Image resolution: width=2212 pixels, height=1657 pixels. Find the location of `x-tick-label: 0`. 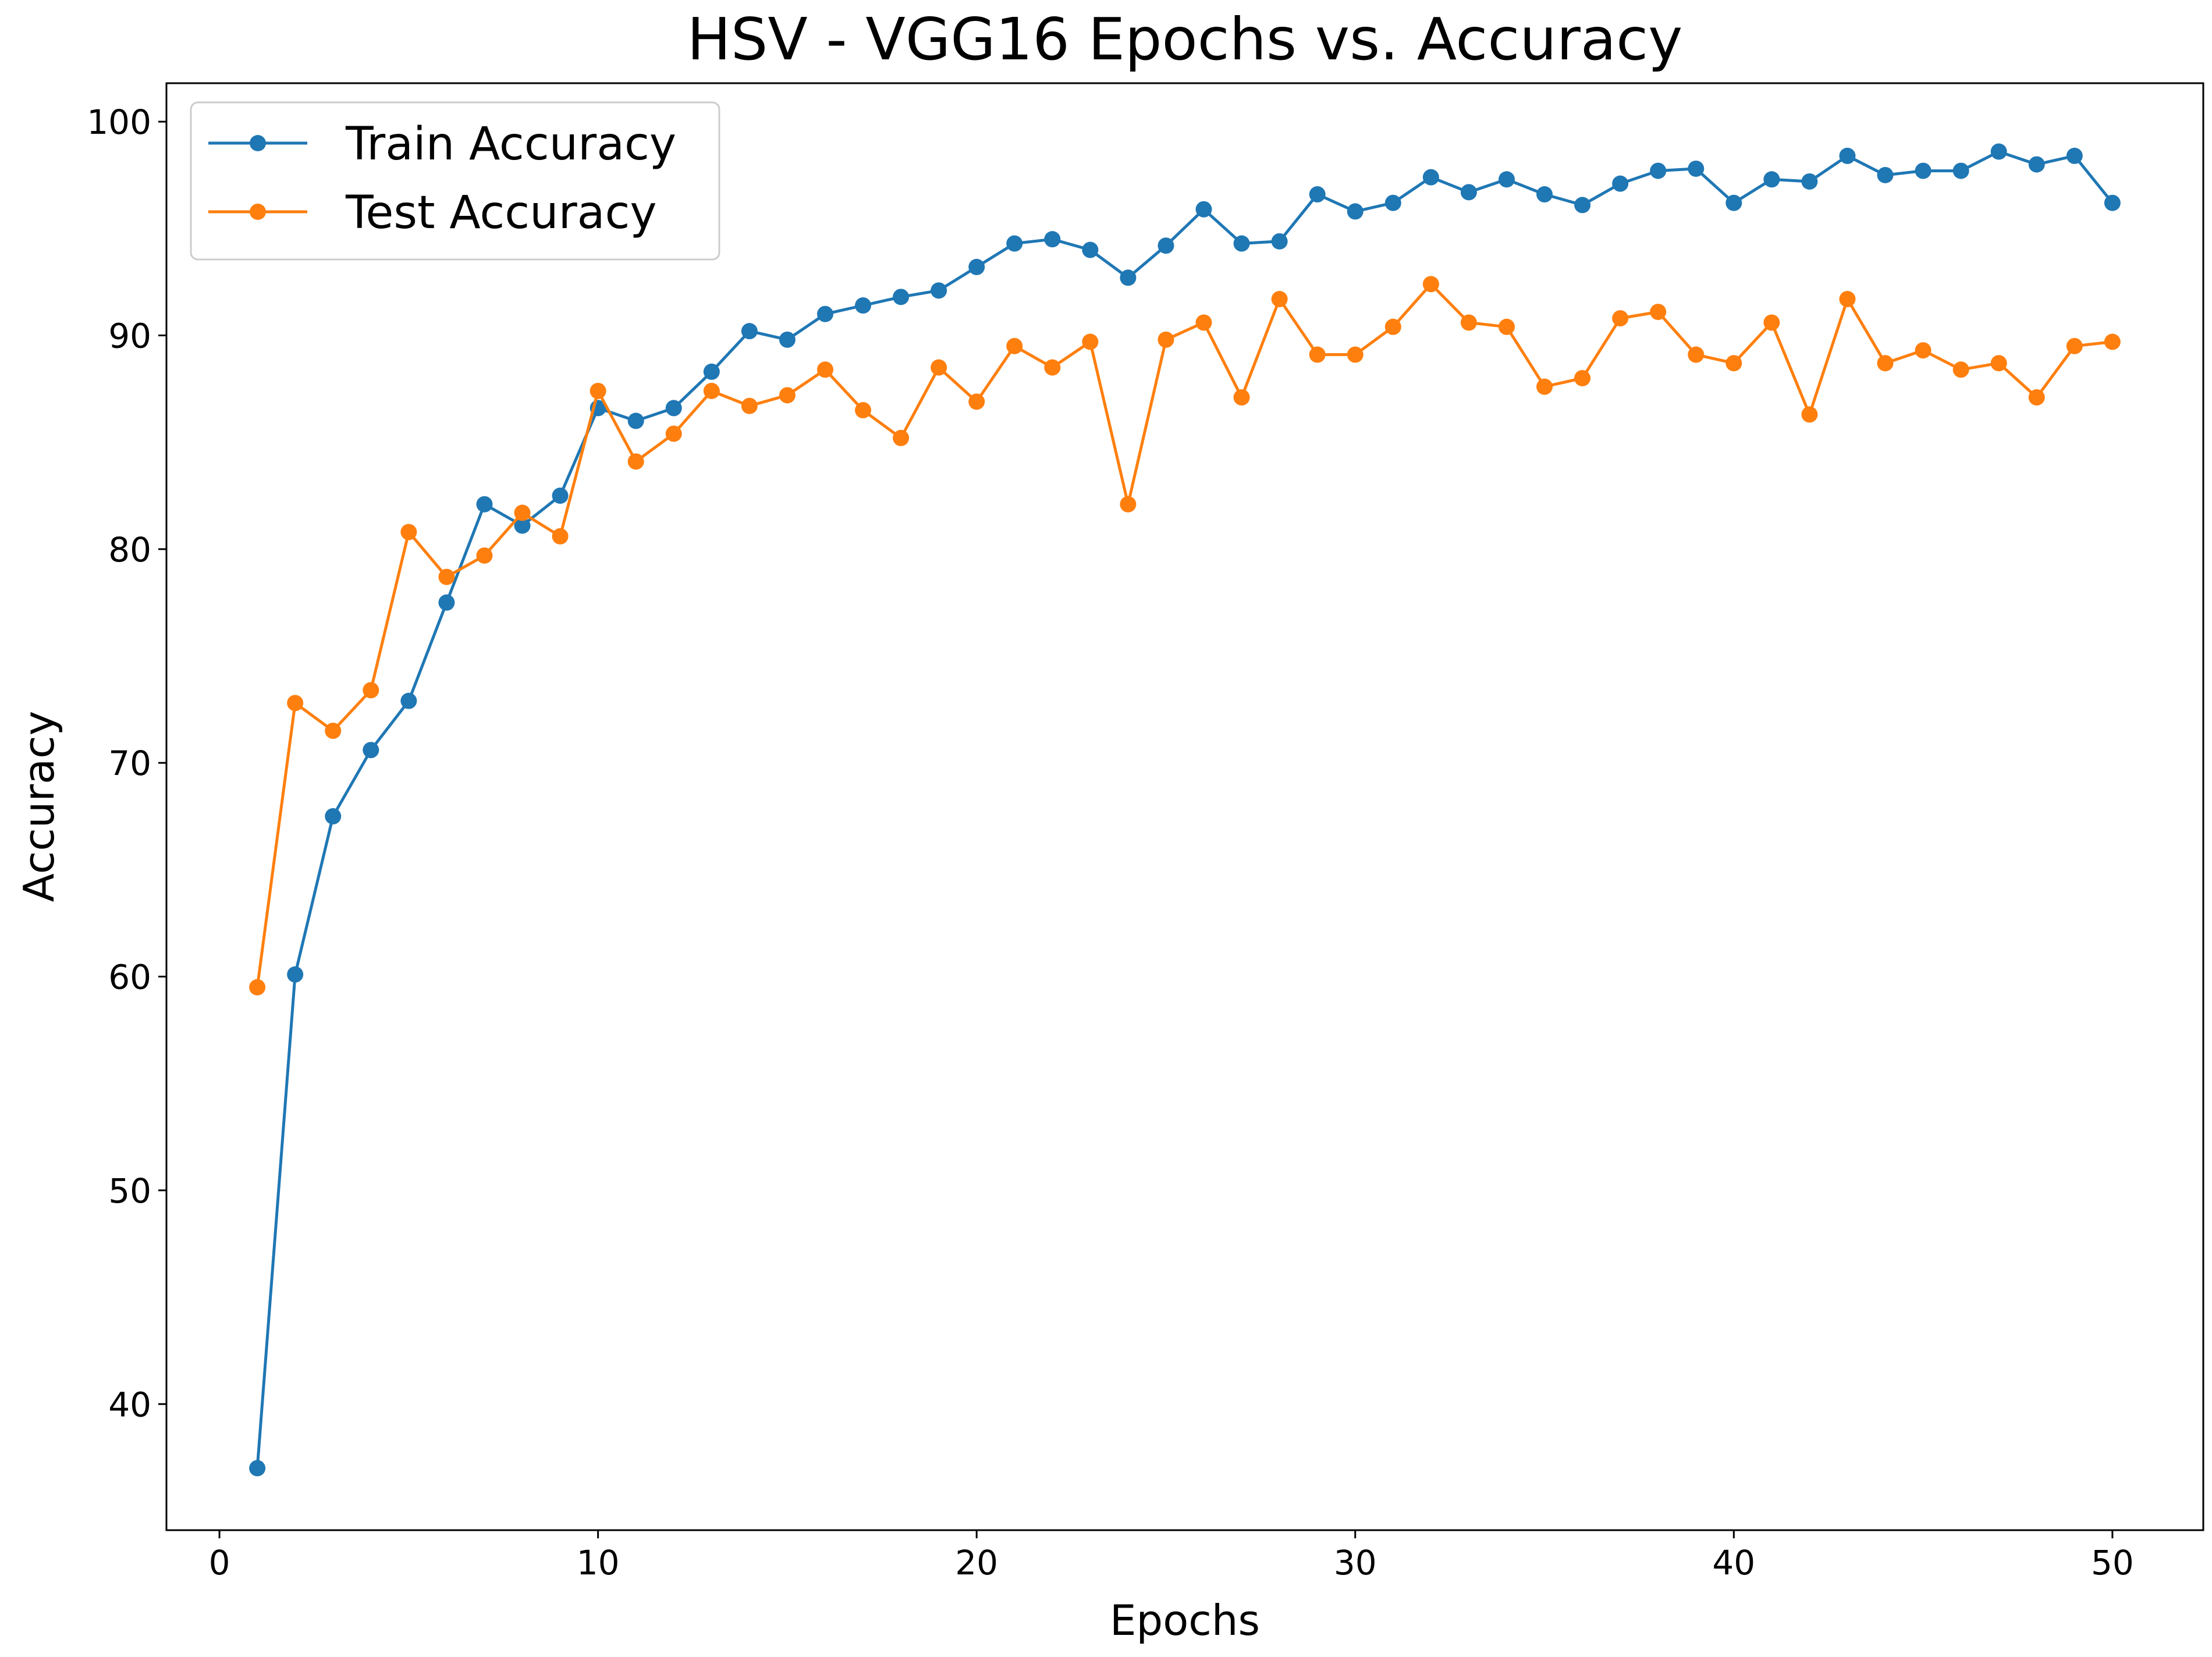

x-tick-label: 0 is located at coordinates (219, 1563).